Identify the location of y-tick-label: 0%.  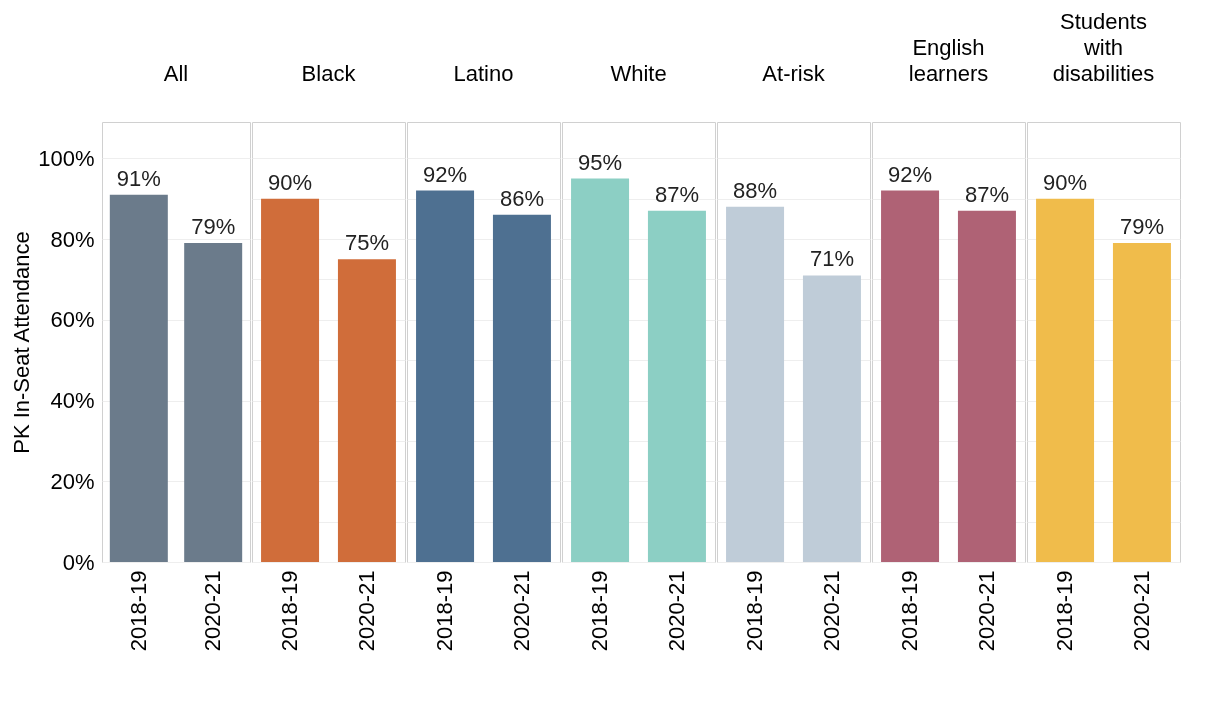
(78, 562).